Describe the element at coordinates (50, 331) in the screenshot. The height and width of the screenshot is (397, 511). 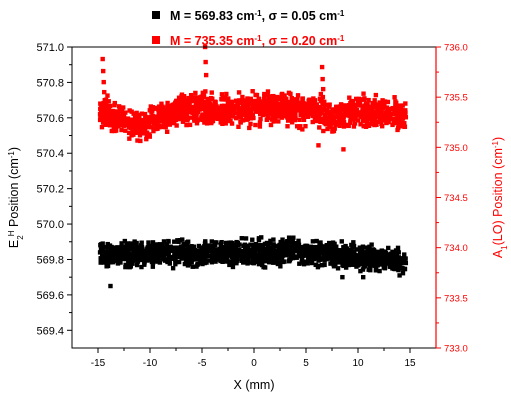
I see `y-left-tick-label: 569.4` at that location.